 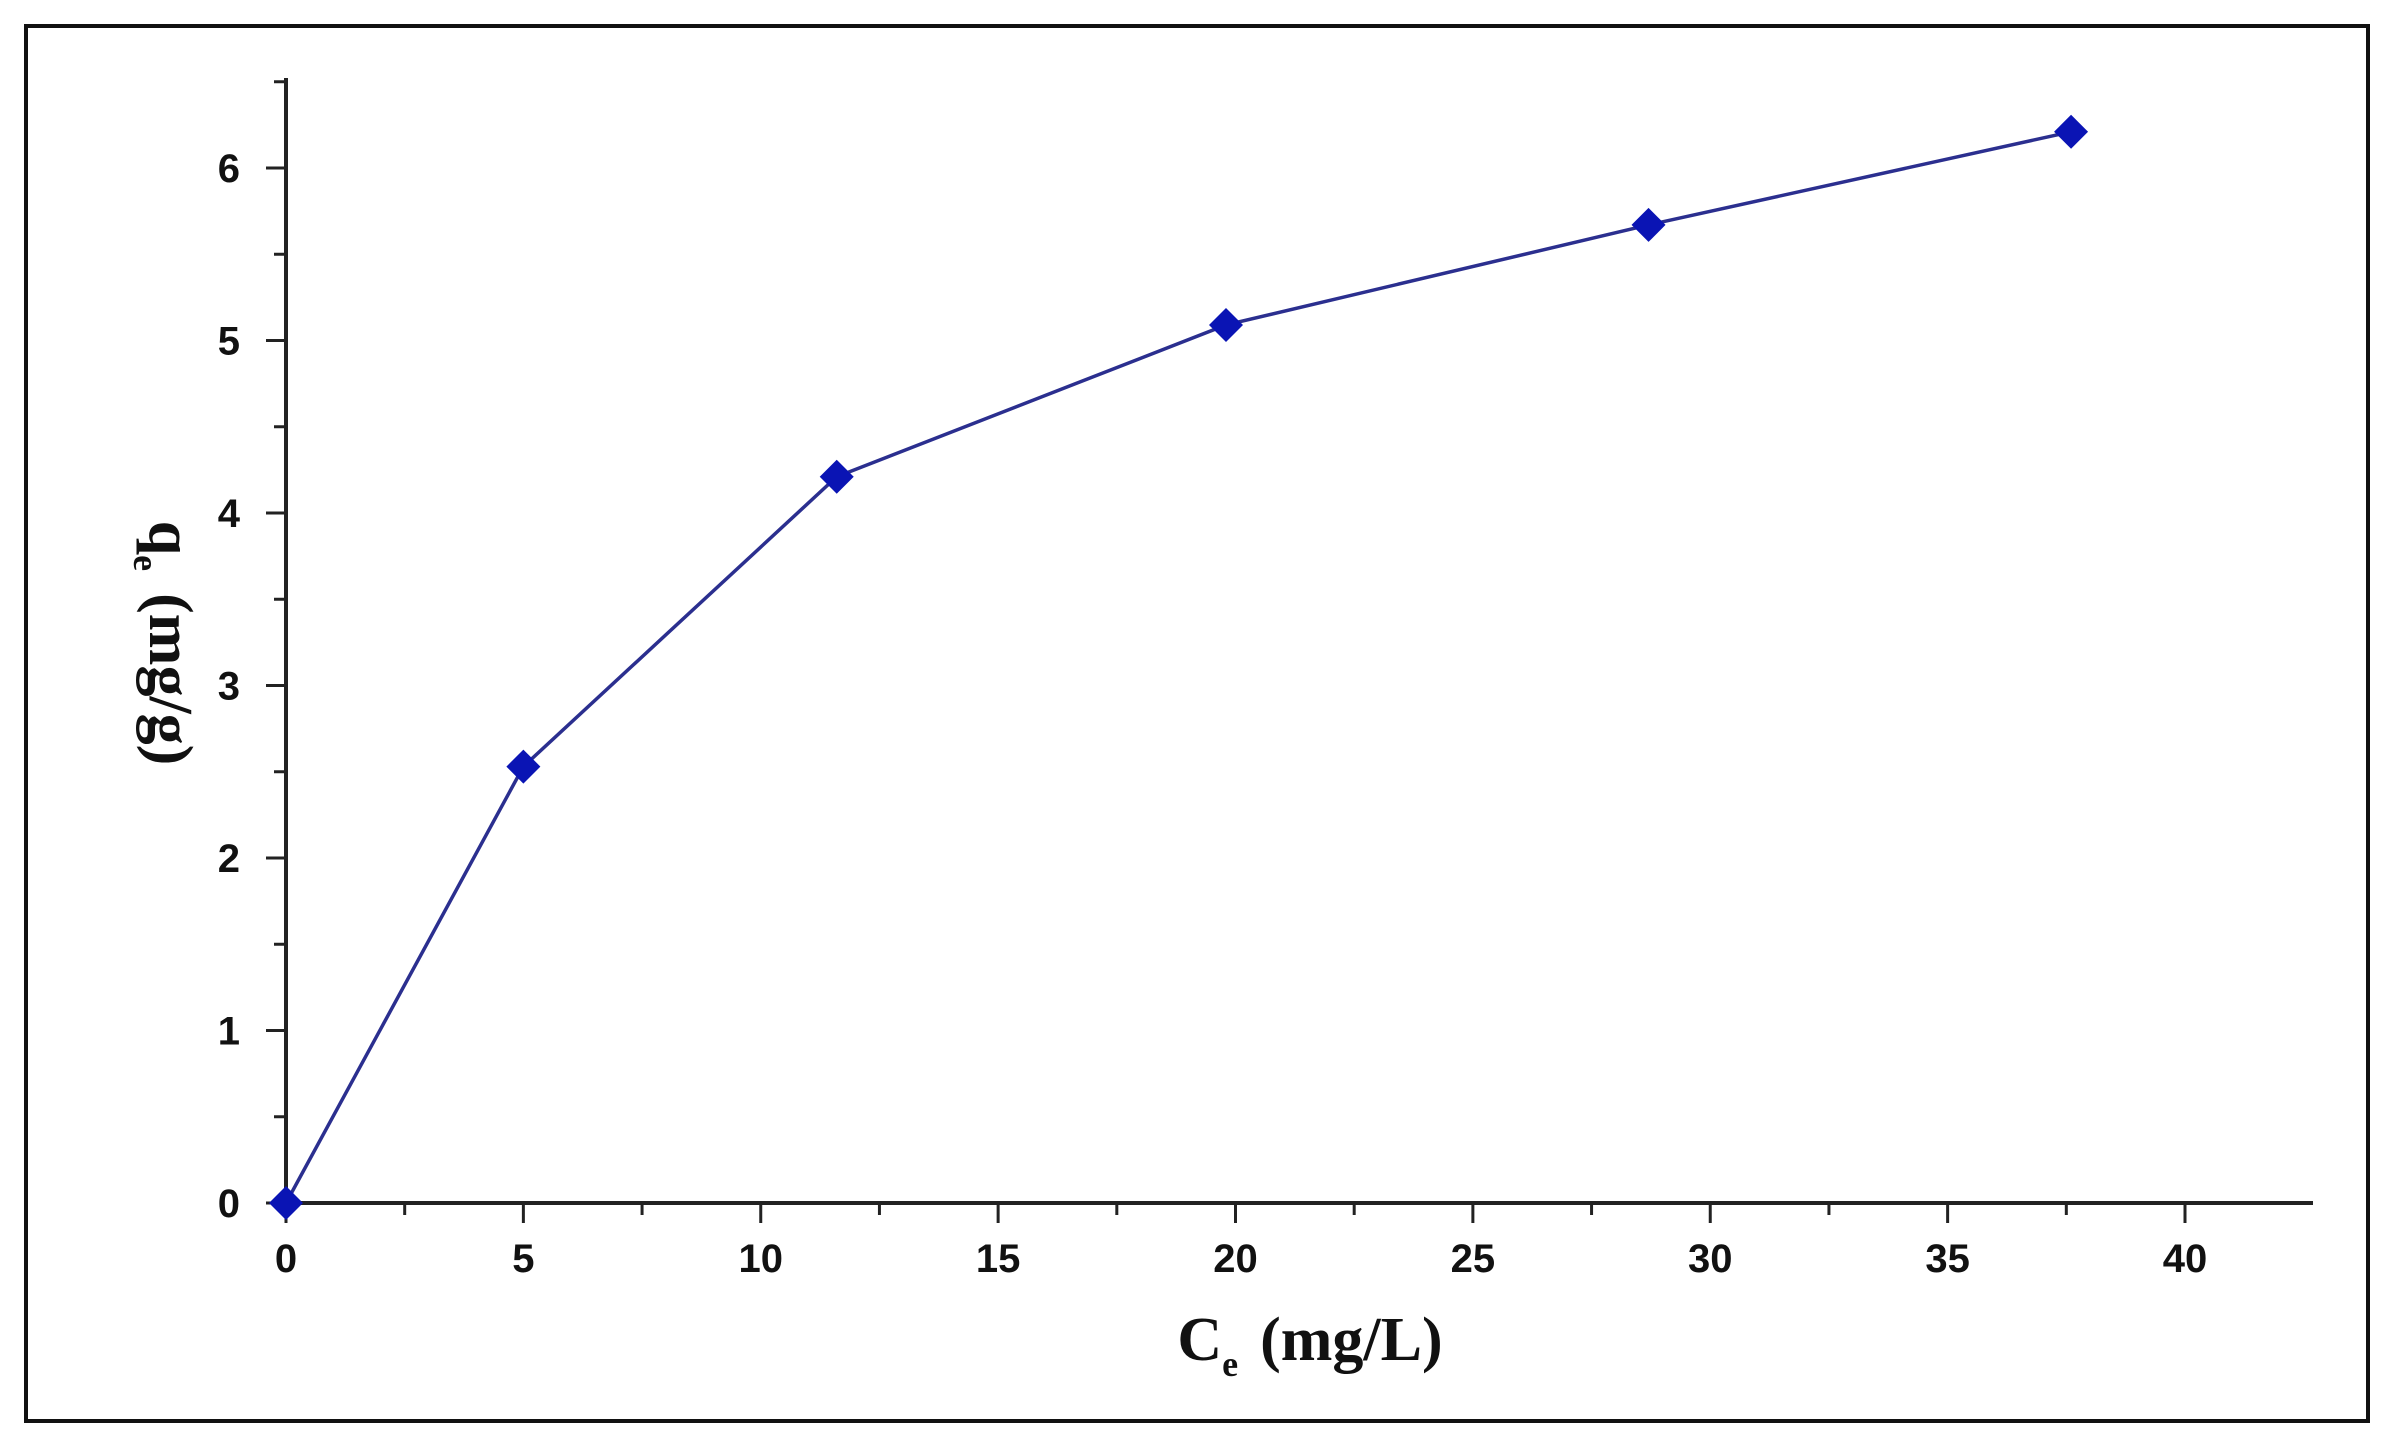 I want to click on y-axis-title-unit: (mg/g), so click(x=170, y=679).